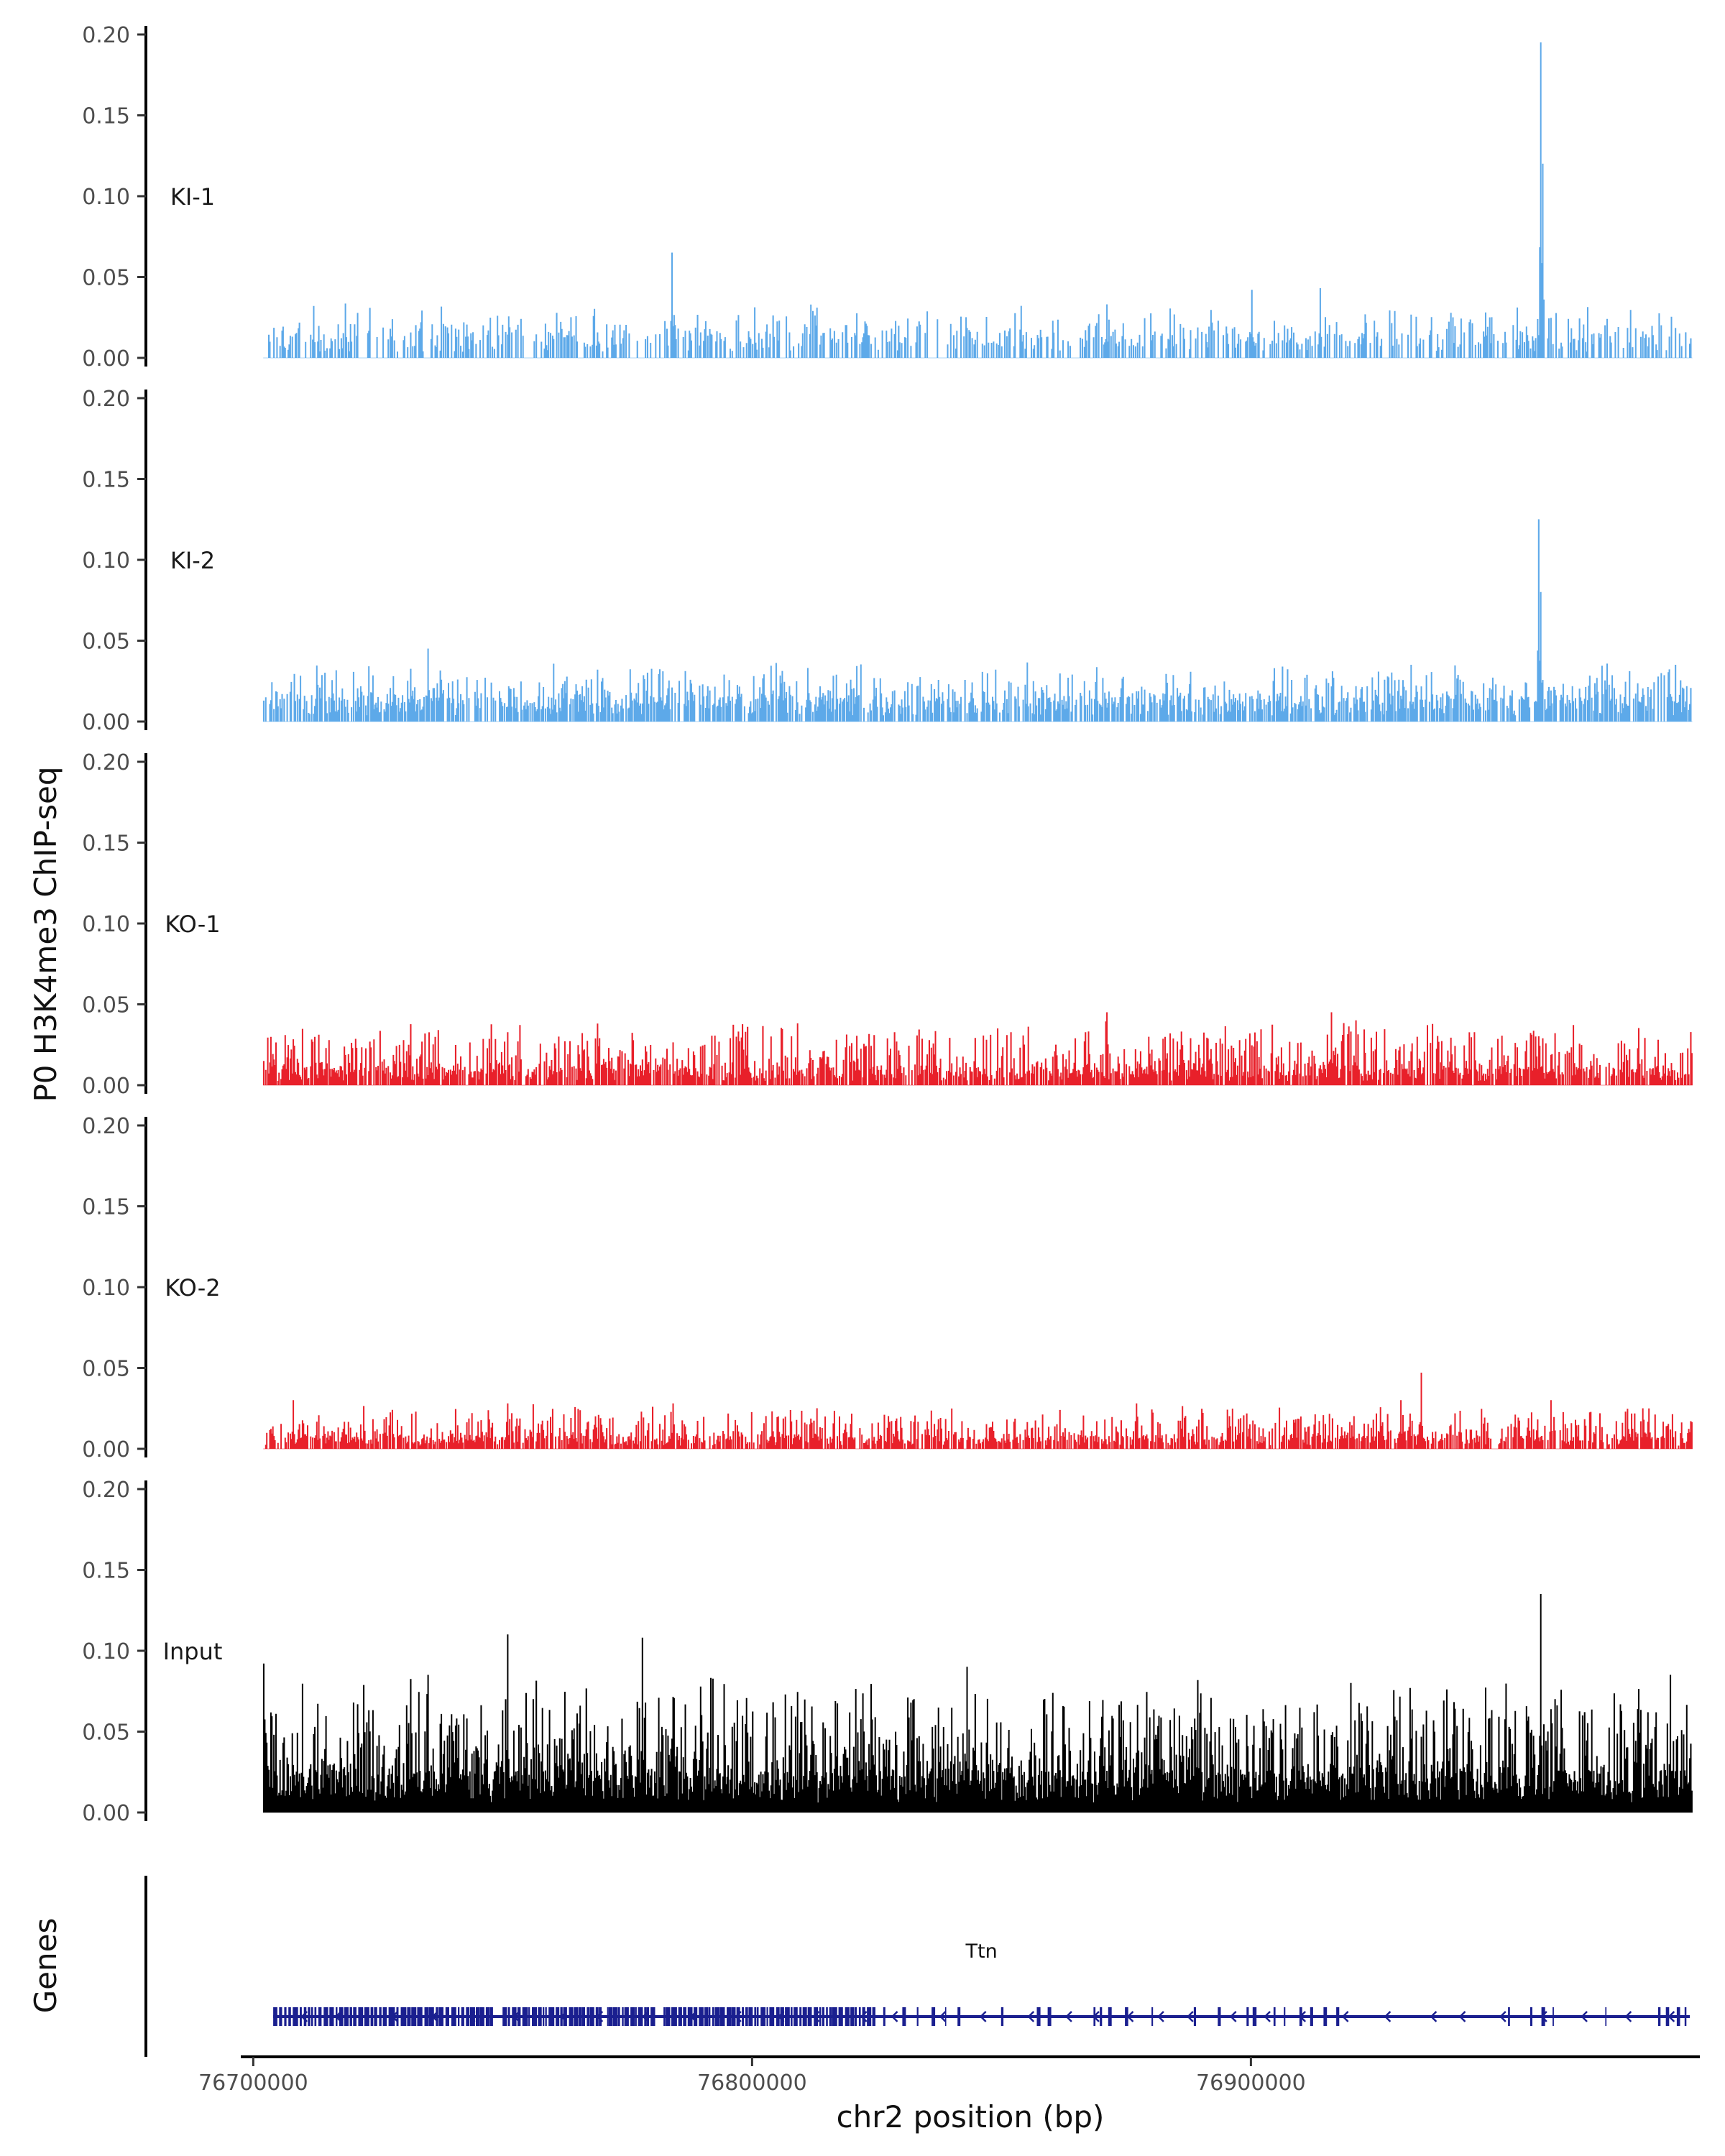 The image size is (1725, 2156). What do you see at coordinates (971, 2116) in the screenshot?
I see `x-axis-title: chr2 position (bp)` at bounding box center [971, 2116].